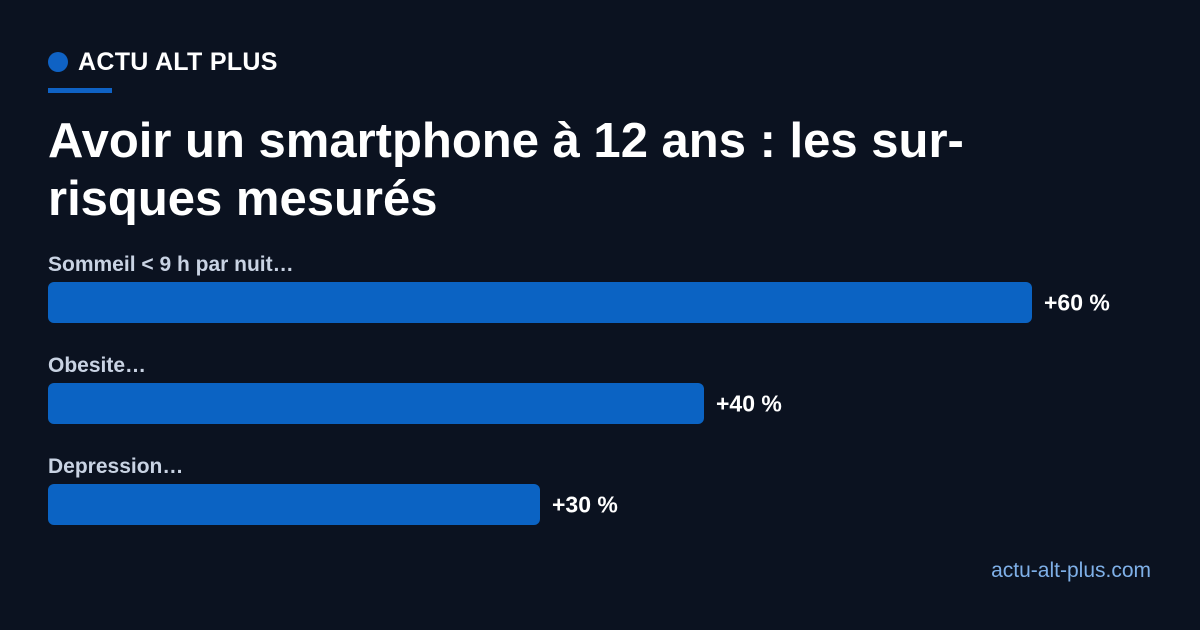  I want to click on brand: ACTU ALT PLUS, so click(163, 62).